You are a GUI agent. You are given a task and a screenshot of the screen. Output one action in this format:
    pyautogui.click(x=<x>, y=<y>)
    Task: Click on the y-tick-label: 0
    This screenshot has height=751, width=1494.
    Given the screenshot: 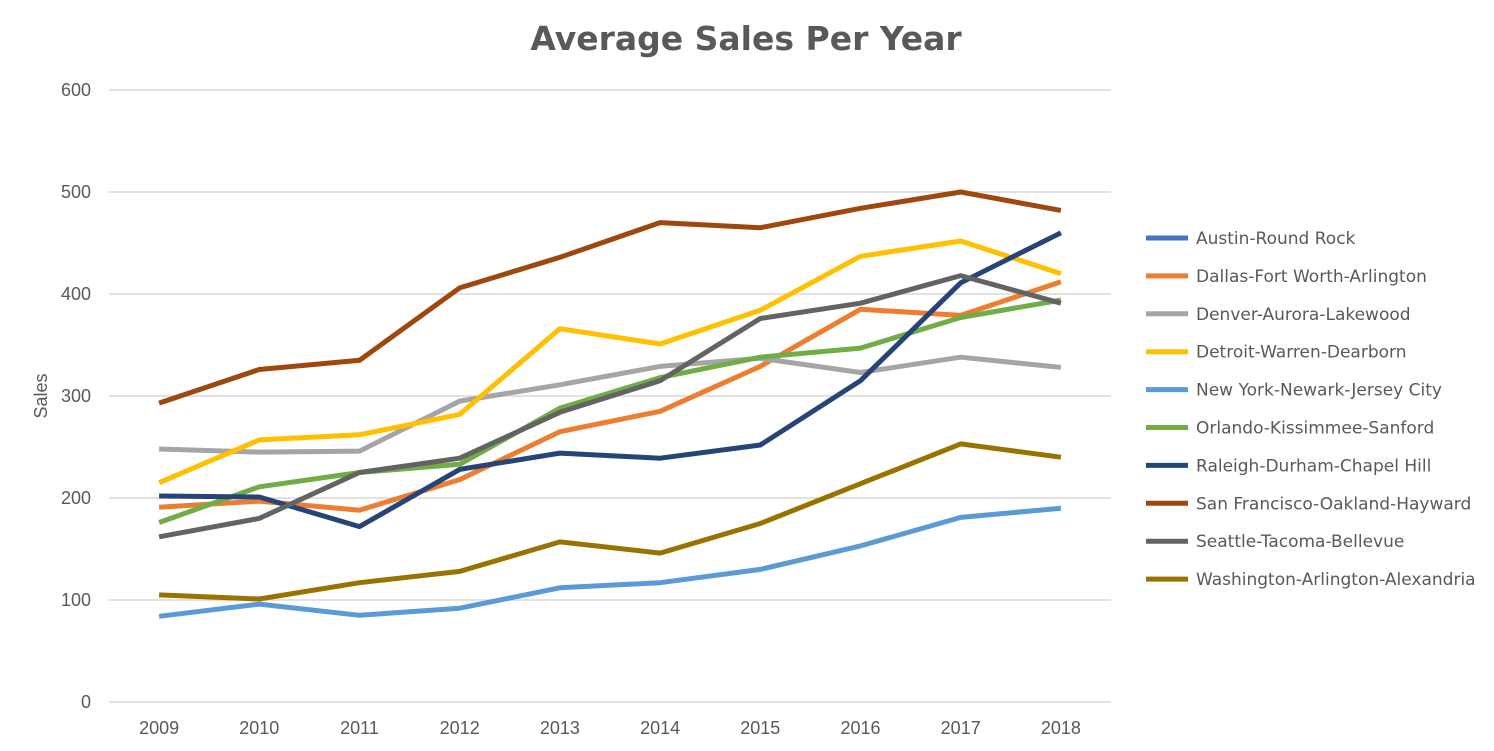 What is the action you would take?
    pyautogui.click(x=86, y=702)
    